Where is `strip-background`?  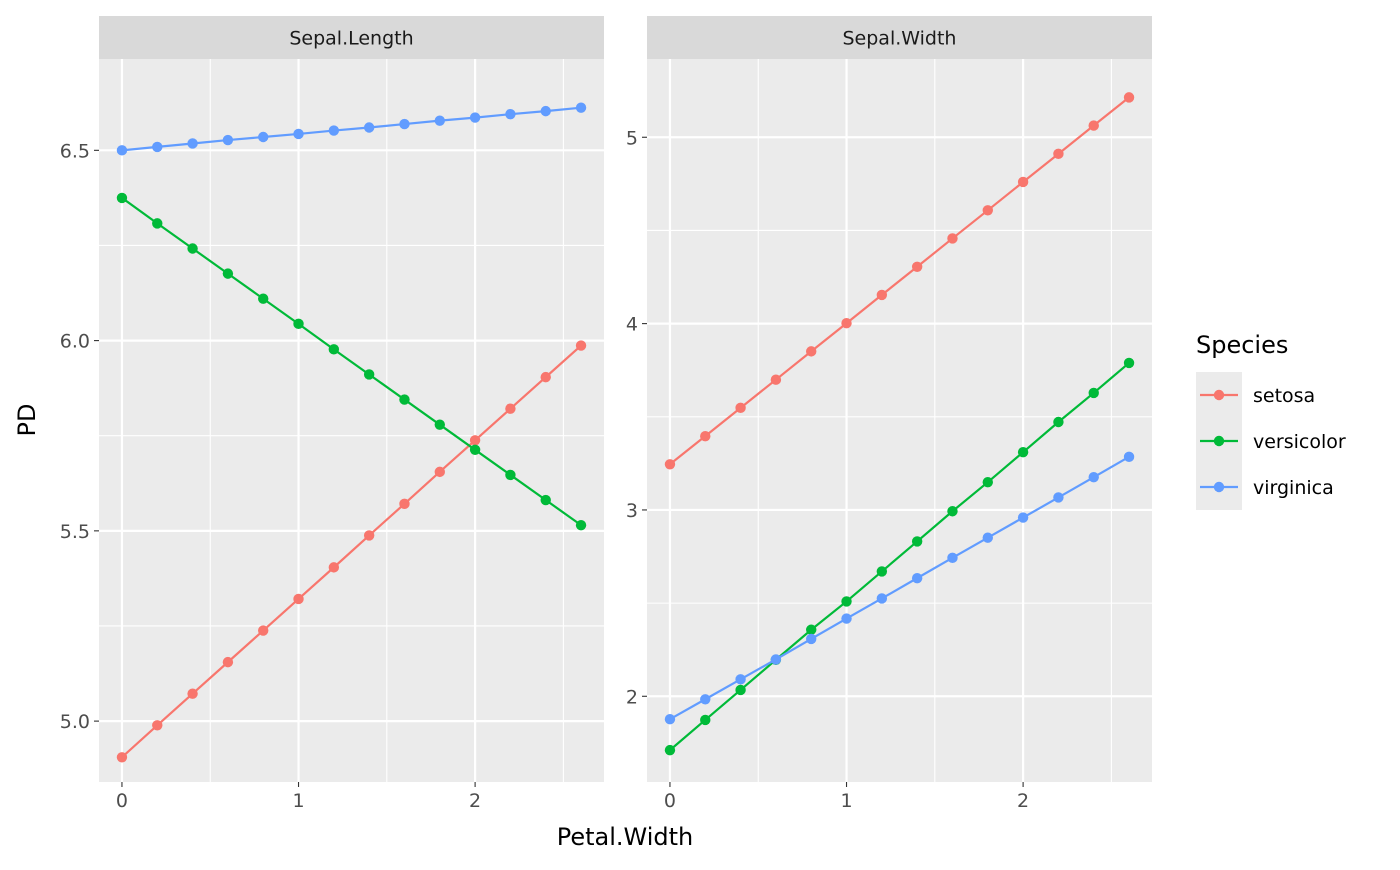
strip-background is located at coordinates (351, 37).